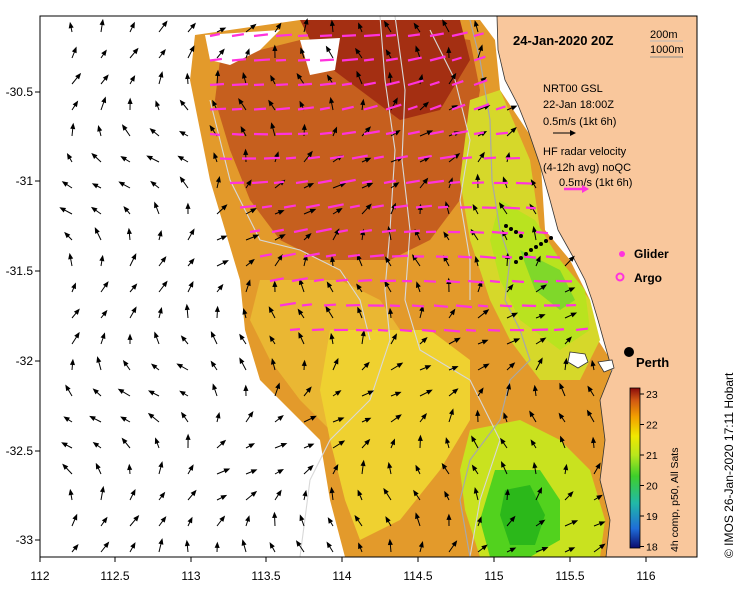  I want to click on gsl-legend-time: 22-Jan 18:00Z, so click(578, 105).